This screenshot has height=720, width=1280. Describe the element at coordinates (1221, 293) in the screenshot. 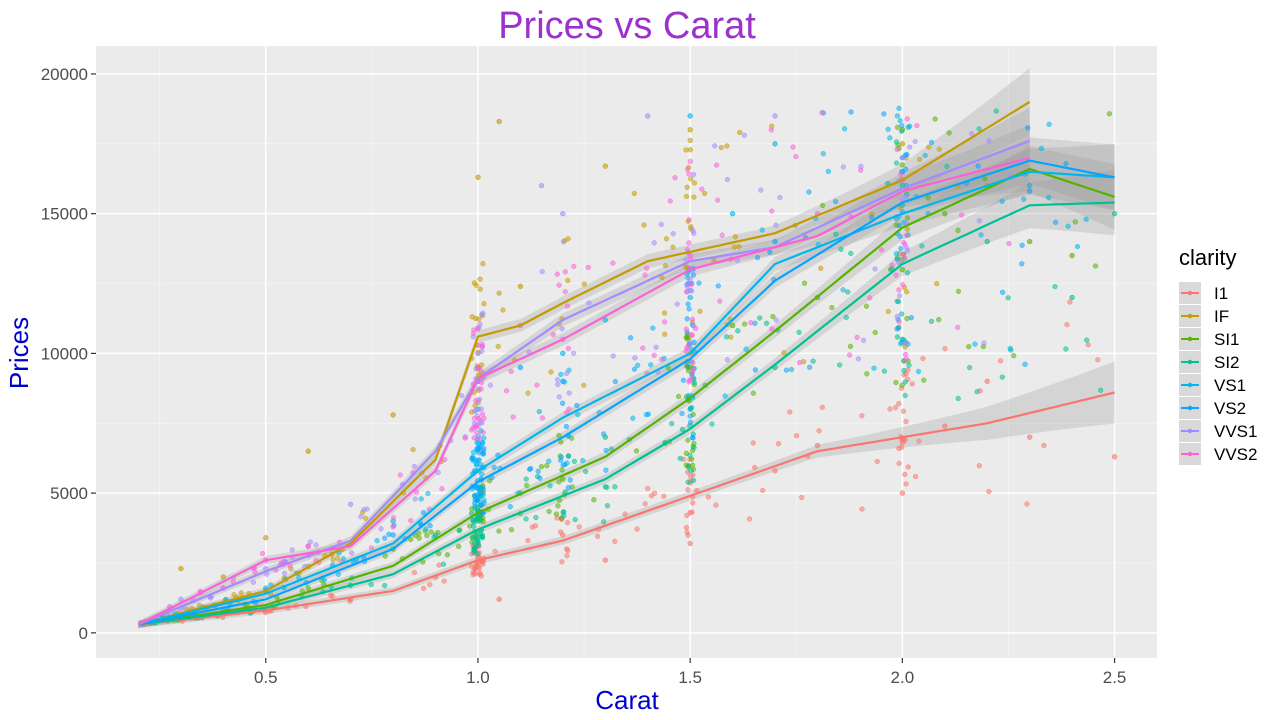

I see `legend-label: I1` at that location.